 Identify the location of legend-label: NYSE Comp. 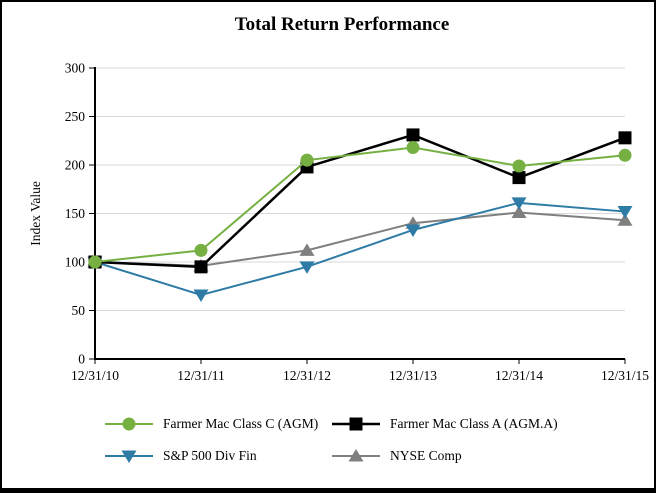
(426, 455).